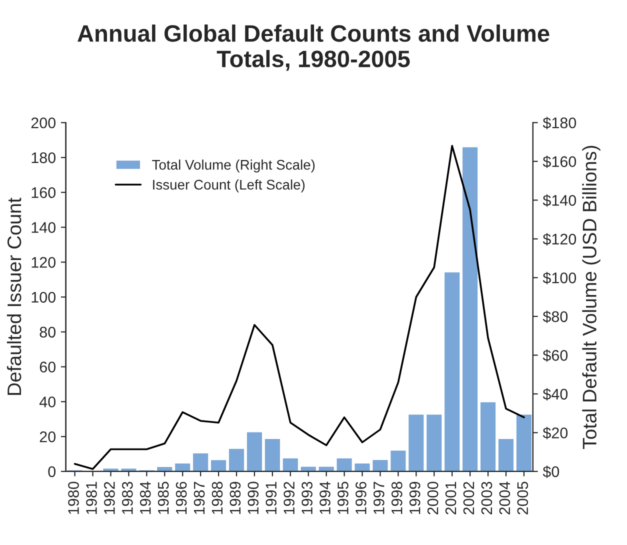  I want to click on x-tick-label: 1981, so click(91, 498).